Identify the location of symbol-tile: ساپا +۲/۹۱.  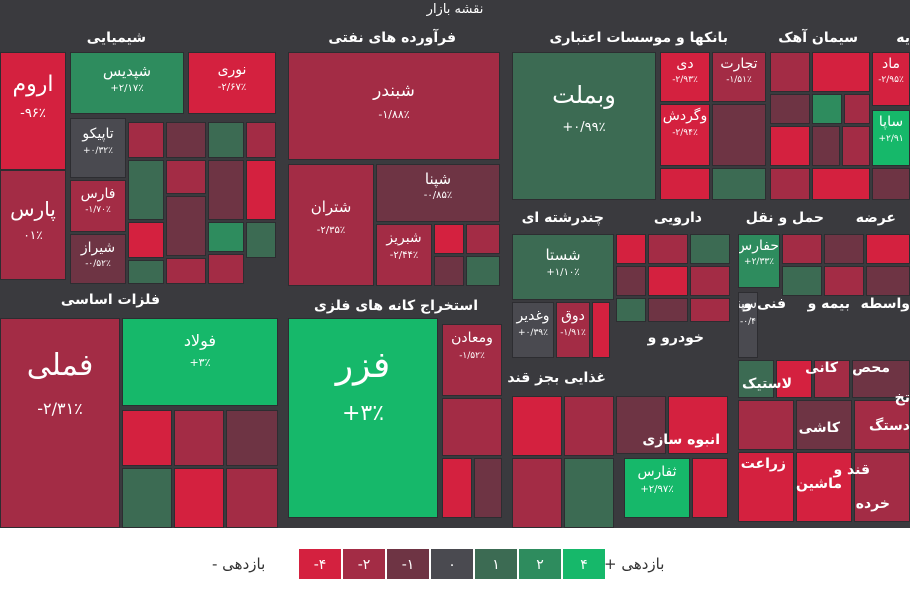
(891, 138).